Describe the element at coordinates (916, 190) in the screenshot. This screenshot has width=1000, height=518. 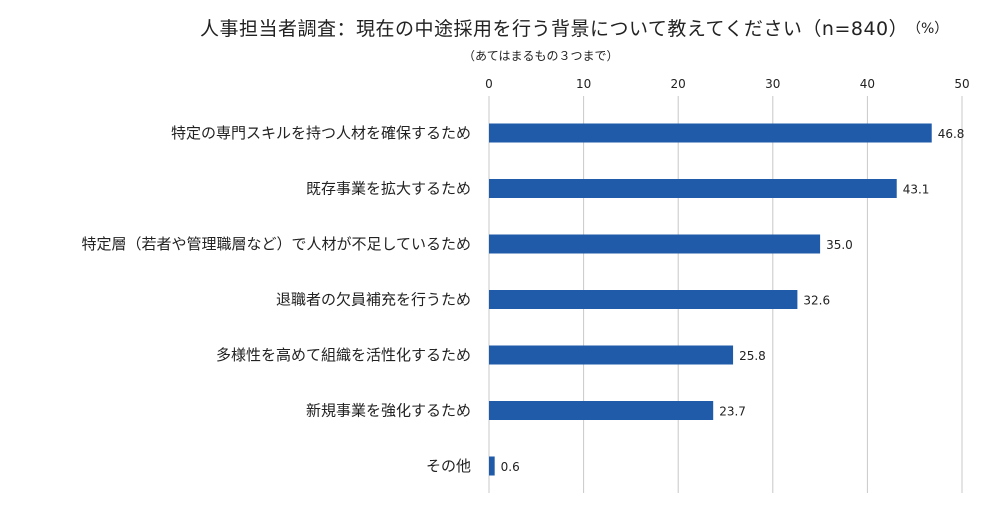
I see `data-label: 43.1` at that location.